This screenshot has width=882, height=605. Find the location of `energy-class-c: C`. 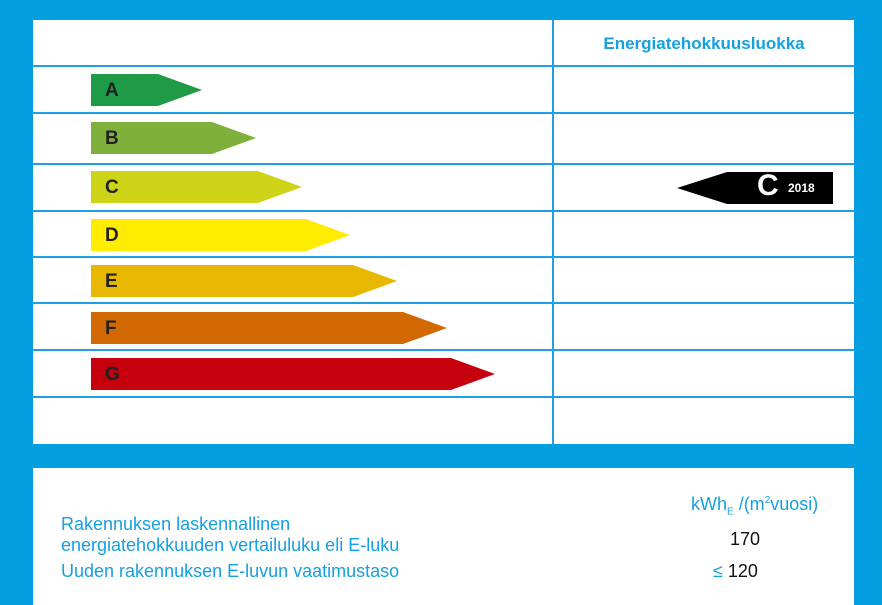

energy-class-c: C is located at coordinates (196, 187).